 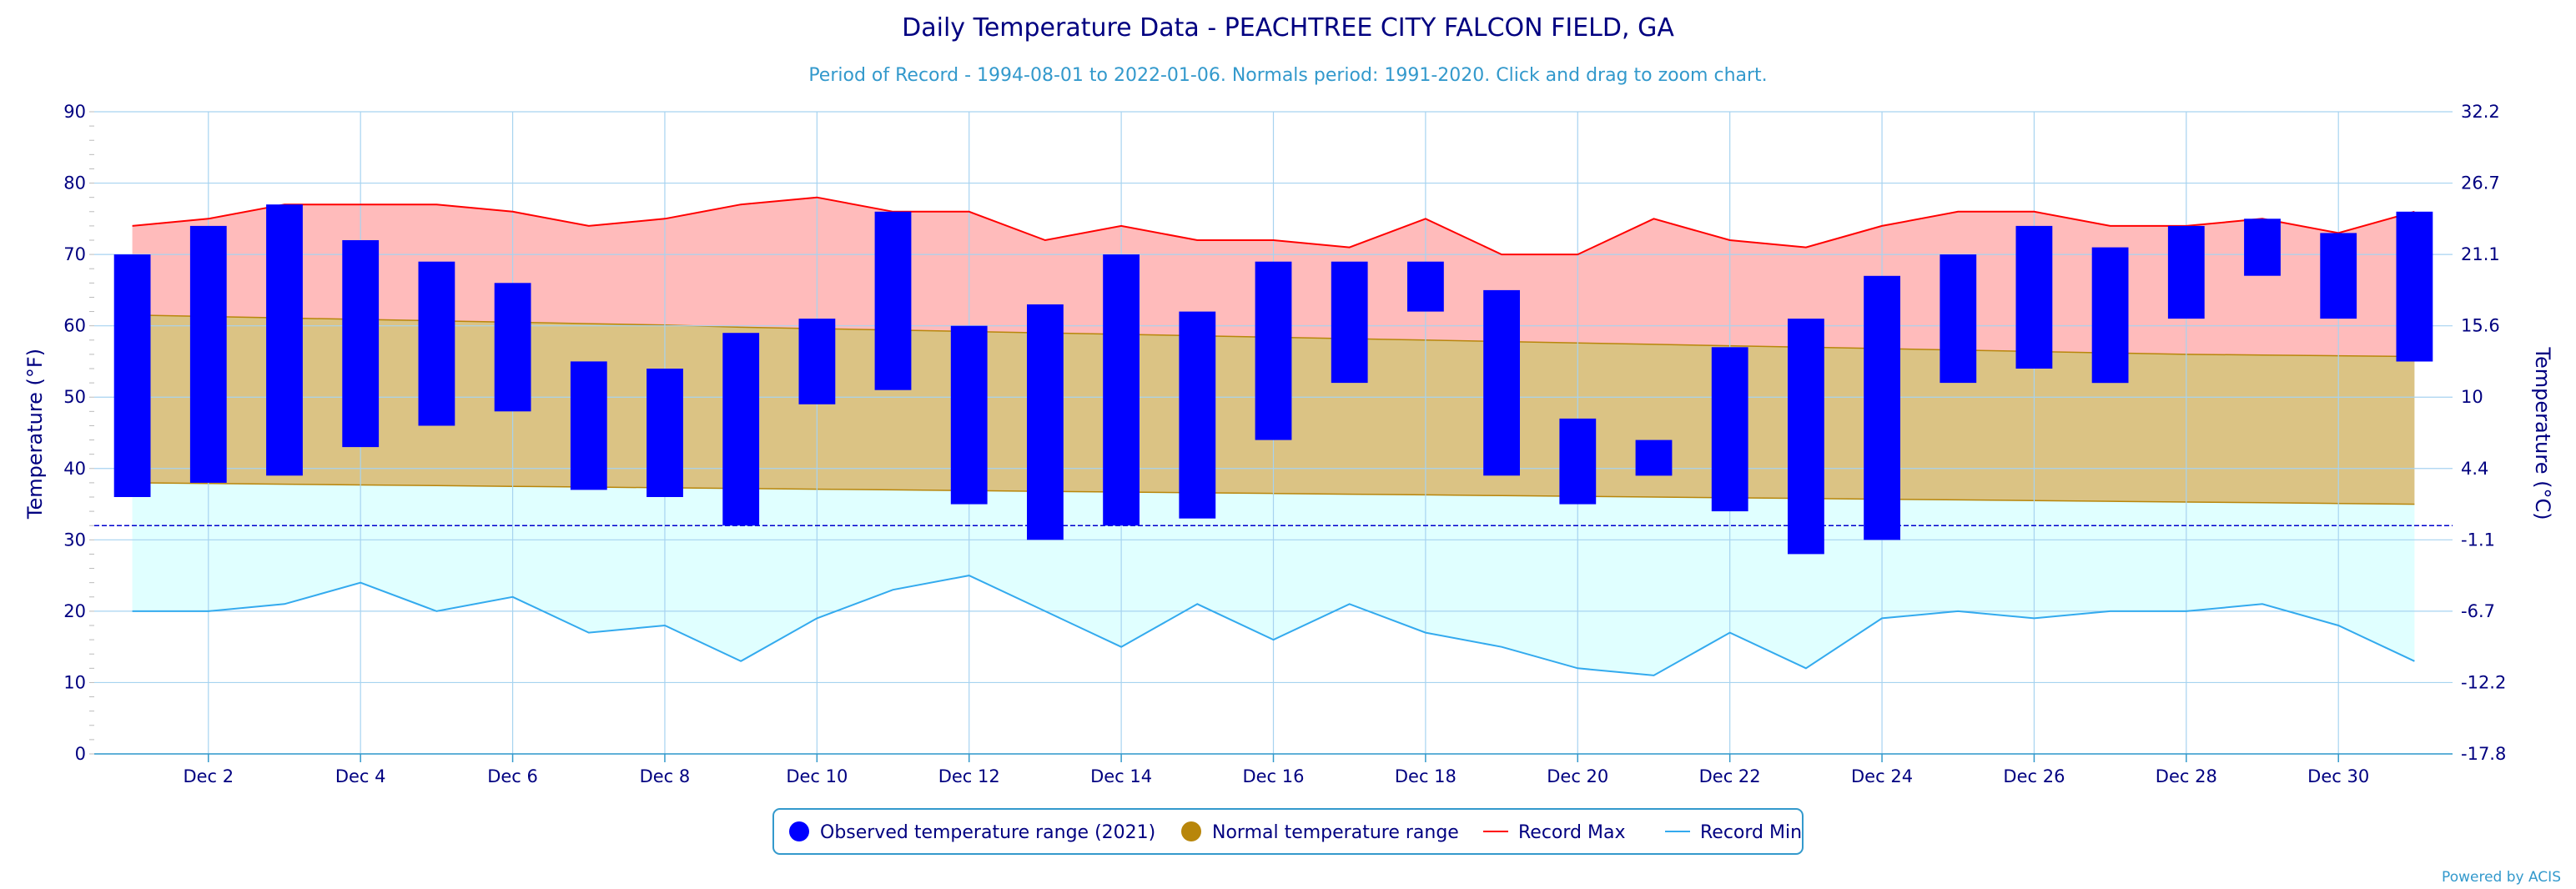 I want to click on x-tick-label: Dec 20, so click(x=1577, y=776).